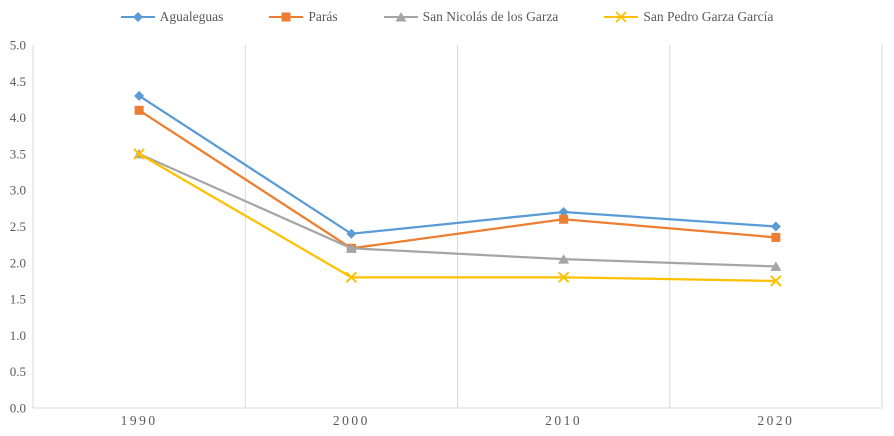 The image size is (894, 436). Describe the element at coordinates (18, 299) in the screenshot. I see `y-axis-tick-label: 1.5` at that location.